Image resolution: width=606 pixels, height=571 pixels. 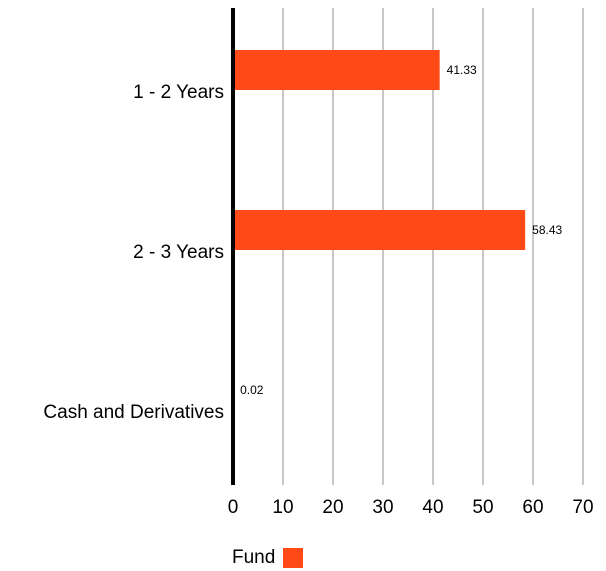 I want to click on data-label: 58.43, so click(x=547, y=230).